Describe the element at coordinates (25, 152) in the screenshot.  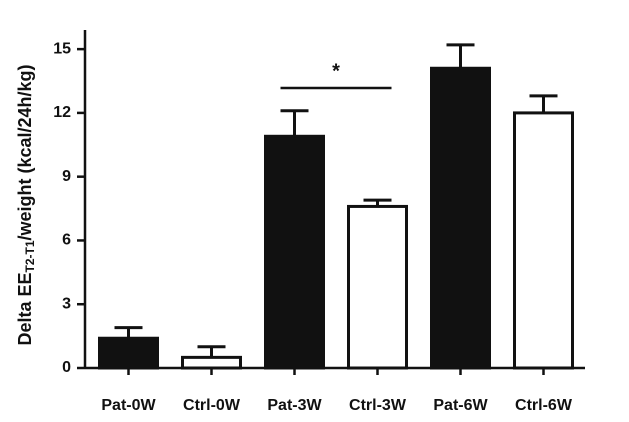
I see `y-label-suffix: /weight (kcal/24h/kg)` at that location.